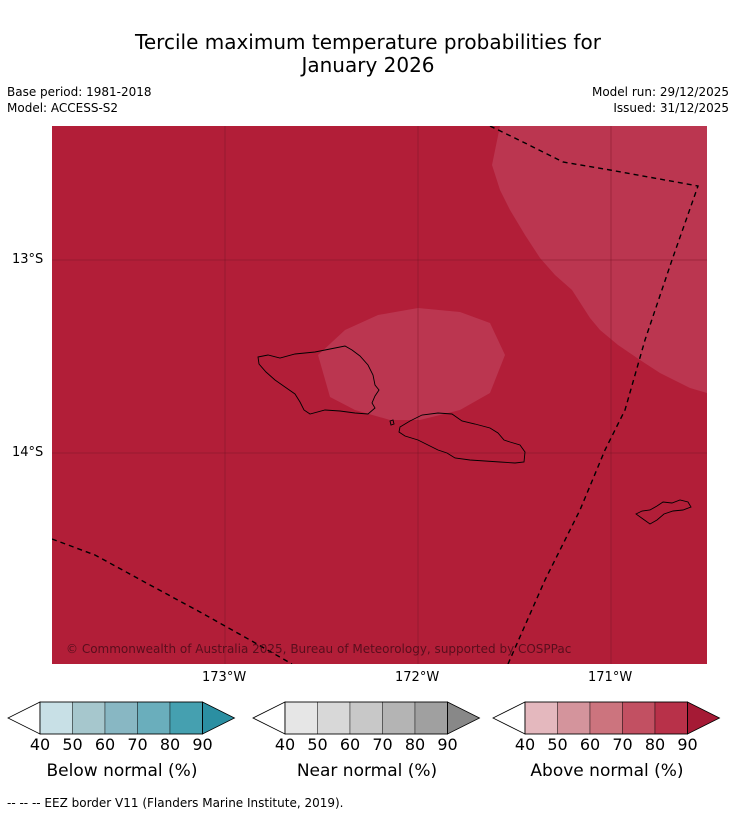 The width and height of the screenshot is (736, 816). What do you see at coordinates (368, 65) in the screenshot?
I see `title-line-2: January 2026` at bounding box center [368, 65].